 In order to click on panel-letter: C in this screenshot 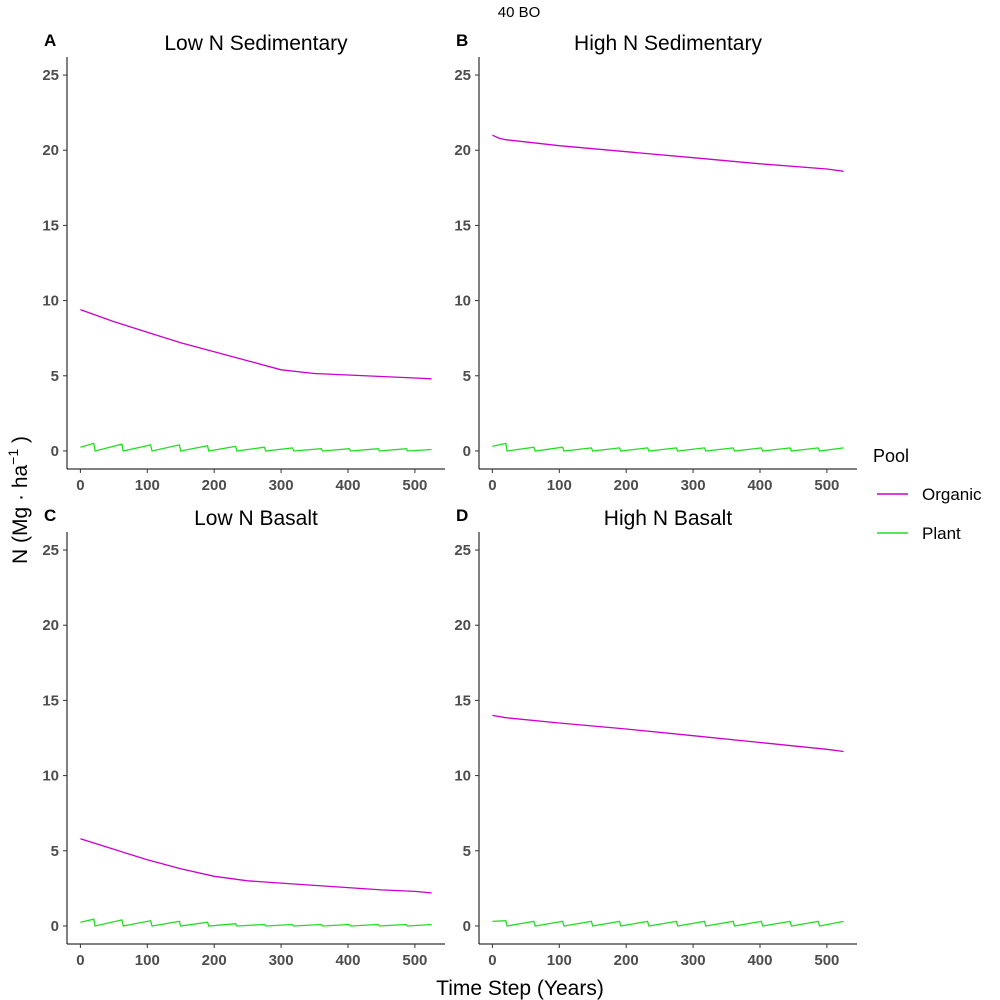, I will do `click(50, 515)`.